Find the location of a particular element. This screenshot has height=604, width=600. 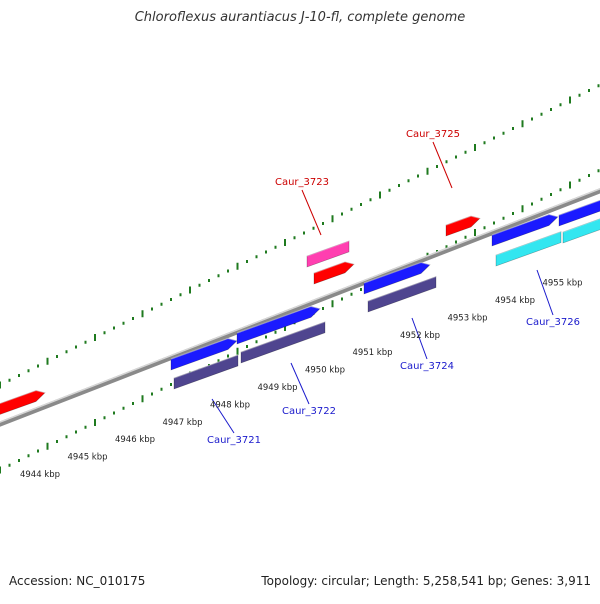

gene-red-left is located at coordinates (23, 402).